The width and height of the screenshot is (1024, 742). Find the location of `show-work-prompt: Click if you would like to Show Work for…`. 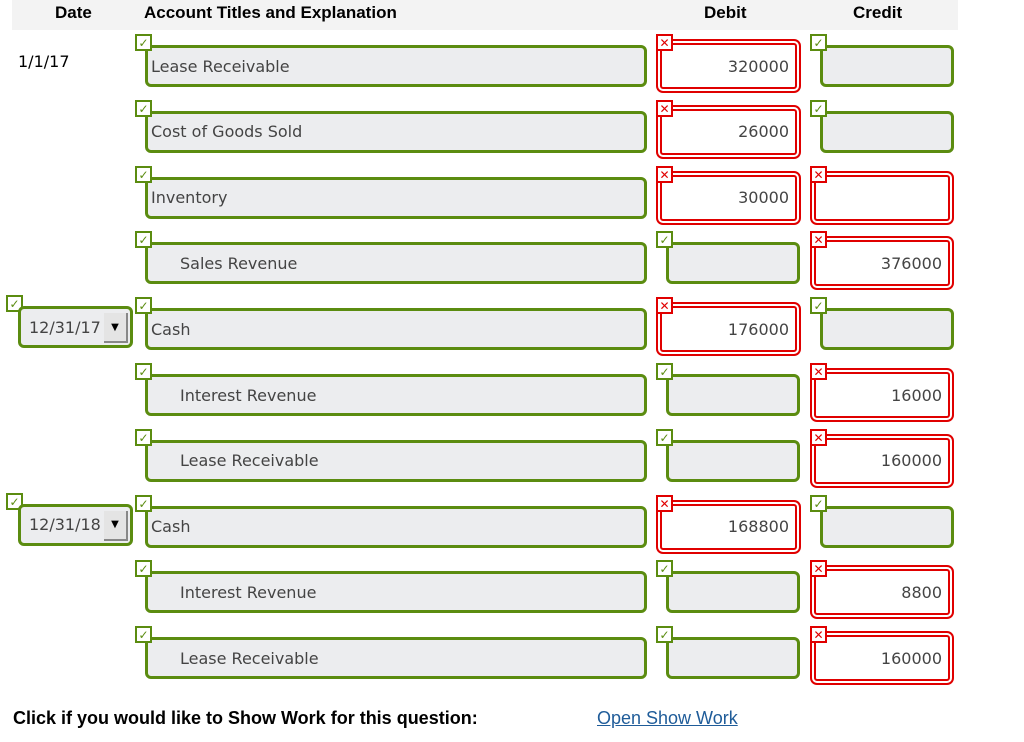

show-work-prompt: Click if you would like to Show Work for… is located at coordinates (245, 718).